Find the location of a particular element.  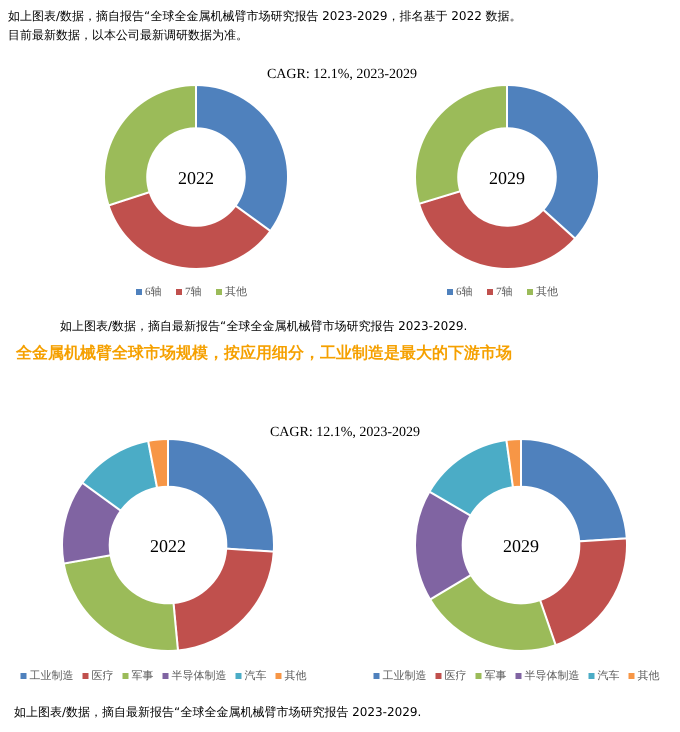

text: 目前最新数据，以本公司最新调研数据为准。 is located at coordinates (128, 35).